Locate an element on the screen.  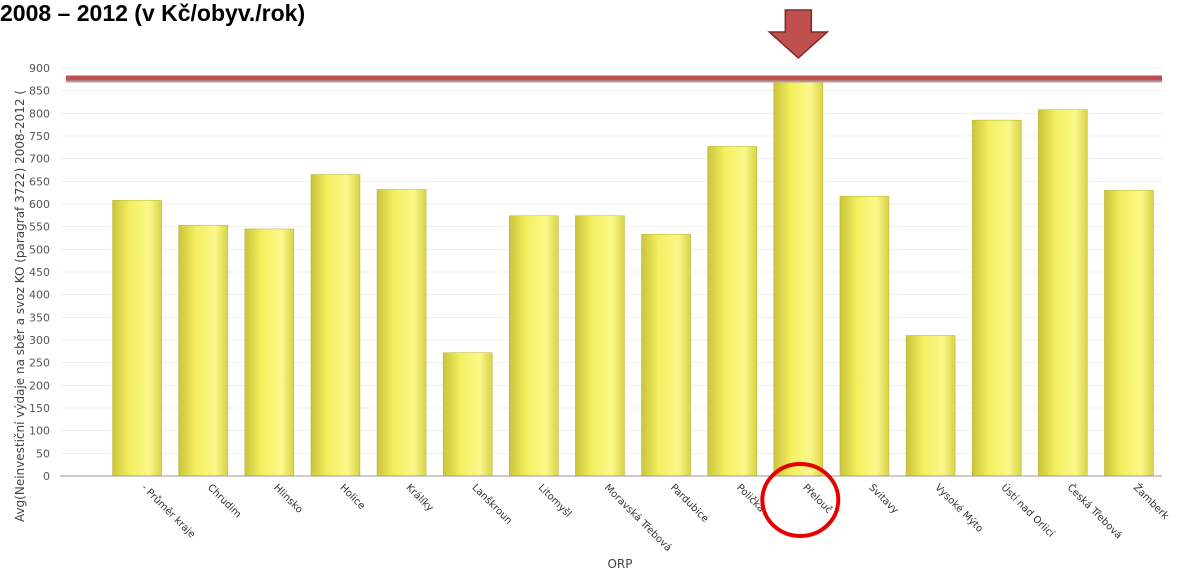
x-tick-label: Přelouč is located at coordinates (817, 499).